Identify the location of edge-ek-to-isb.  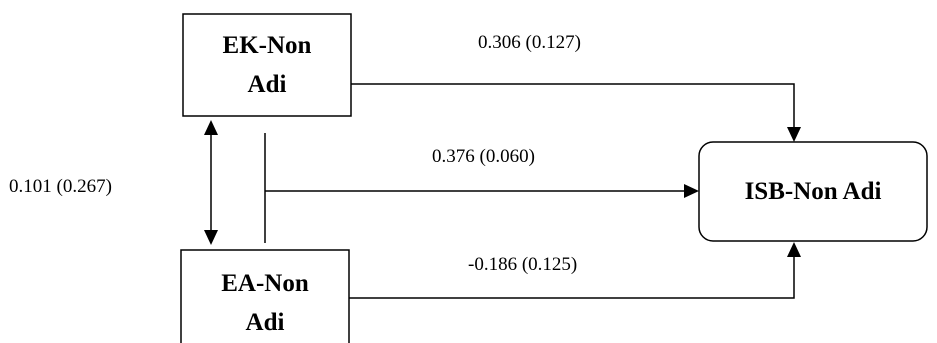
(576, 112).